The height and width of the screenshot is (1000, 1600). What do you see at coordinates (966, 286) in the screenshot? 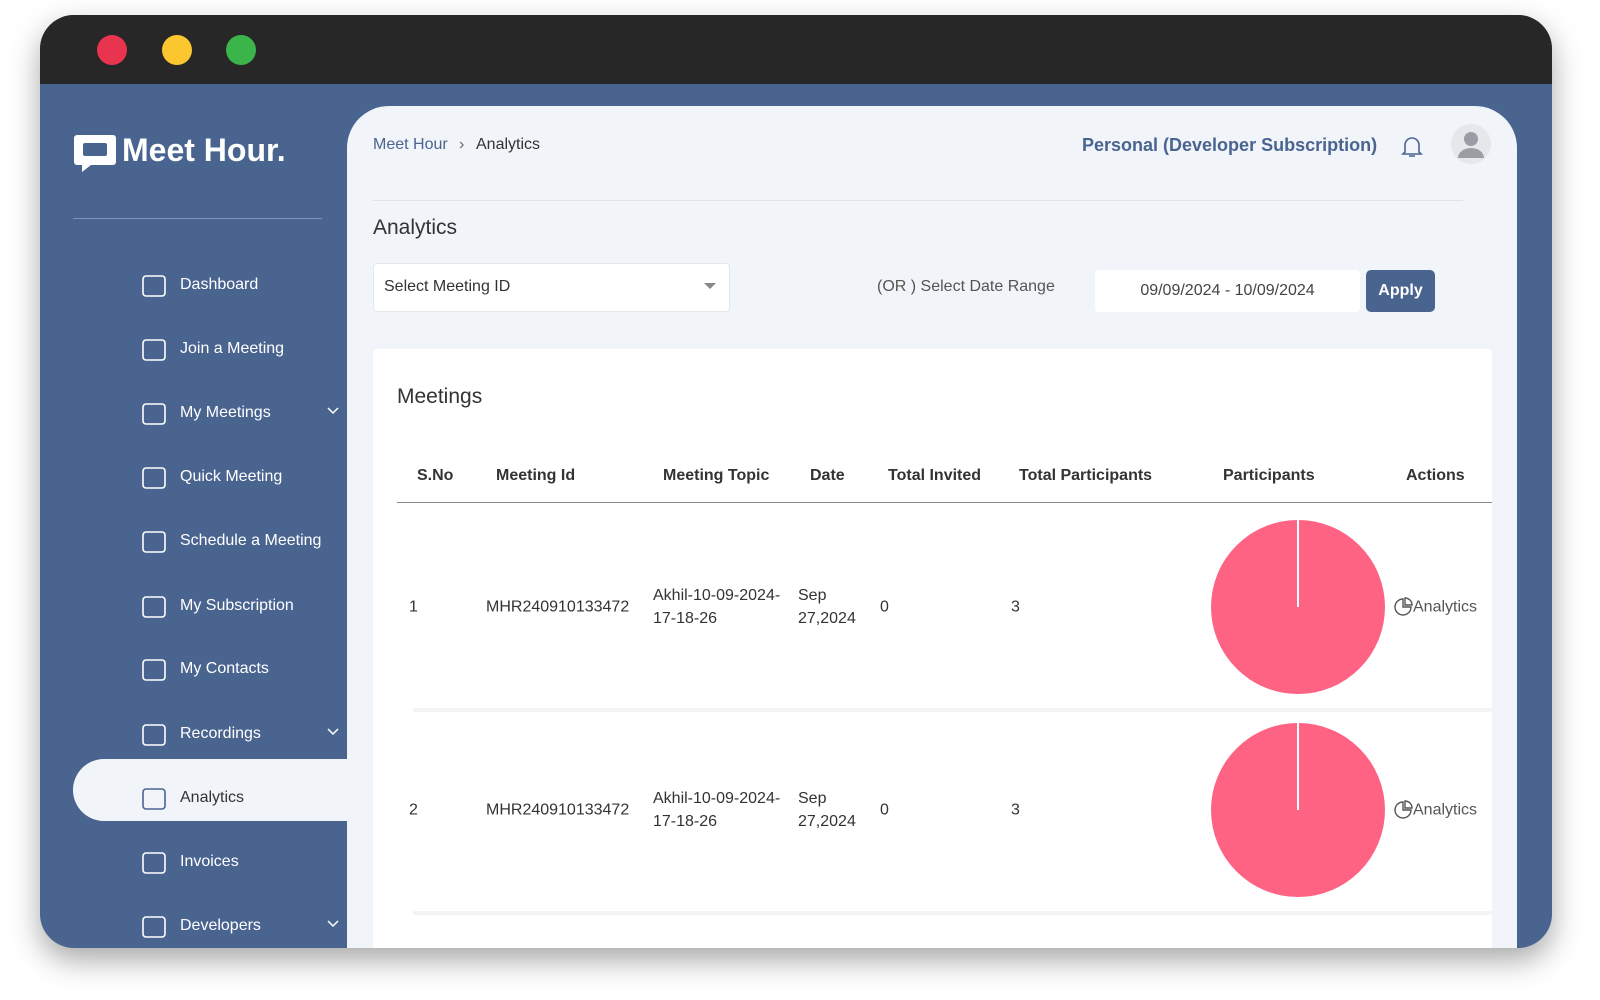
I see `or-label: (OR ) Select Date Range` at bounding box center [966, 286].